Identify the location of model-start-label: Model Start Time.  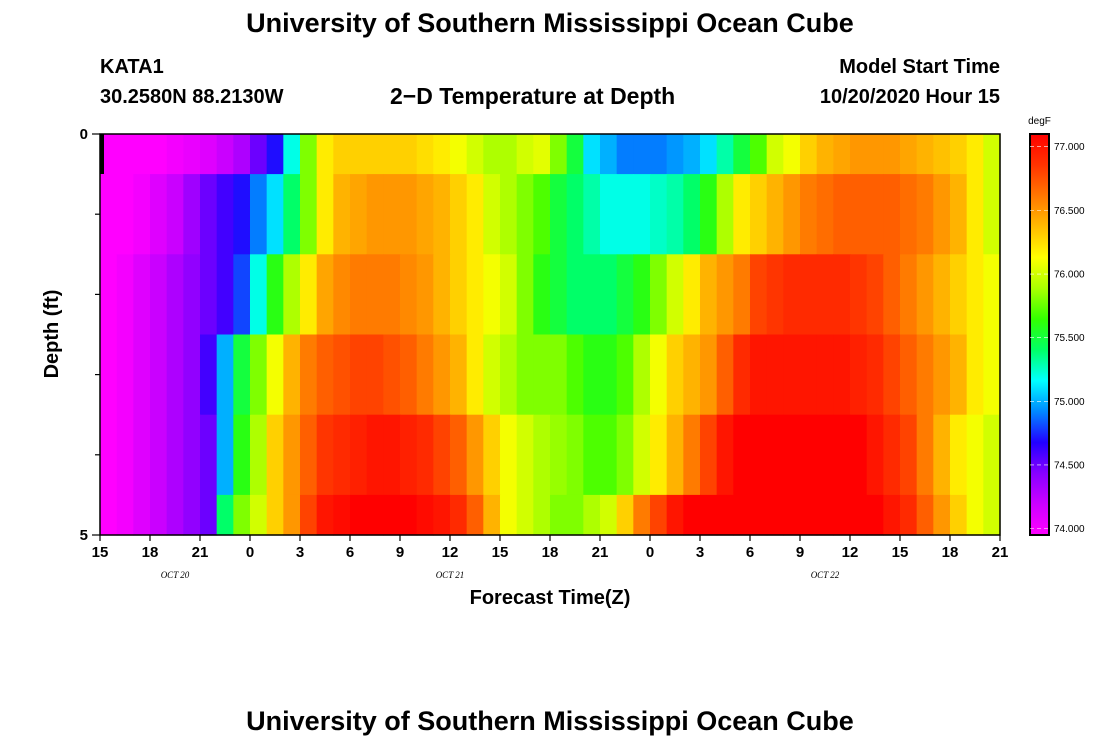
(919, 67).